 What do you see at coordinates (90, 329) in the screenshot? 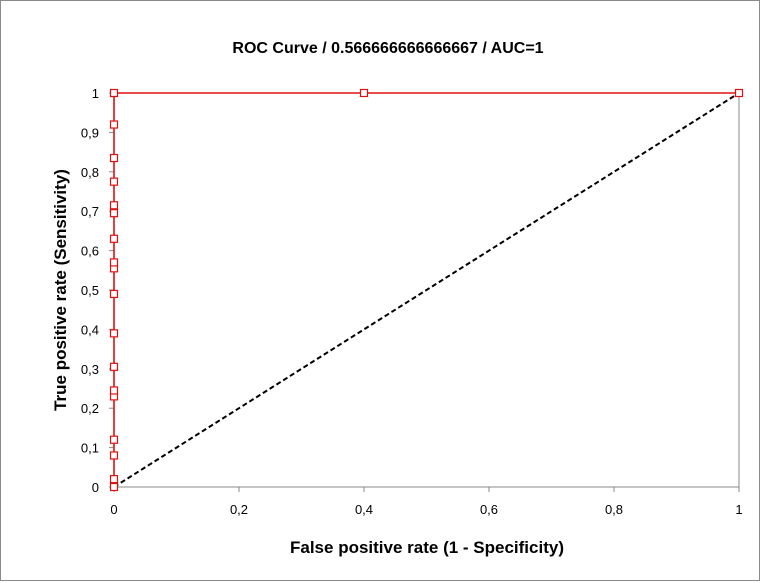
I see `y-tick-label: 0,4` at bounding box center [90, 329].